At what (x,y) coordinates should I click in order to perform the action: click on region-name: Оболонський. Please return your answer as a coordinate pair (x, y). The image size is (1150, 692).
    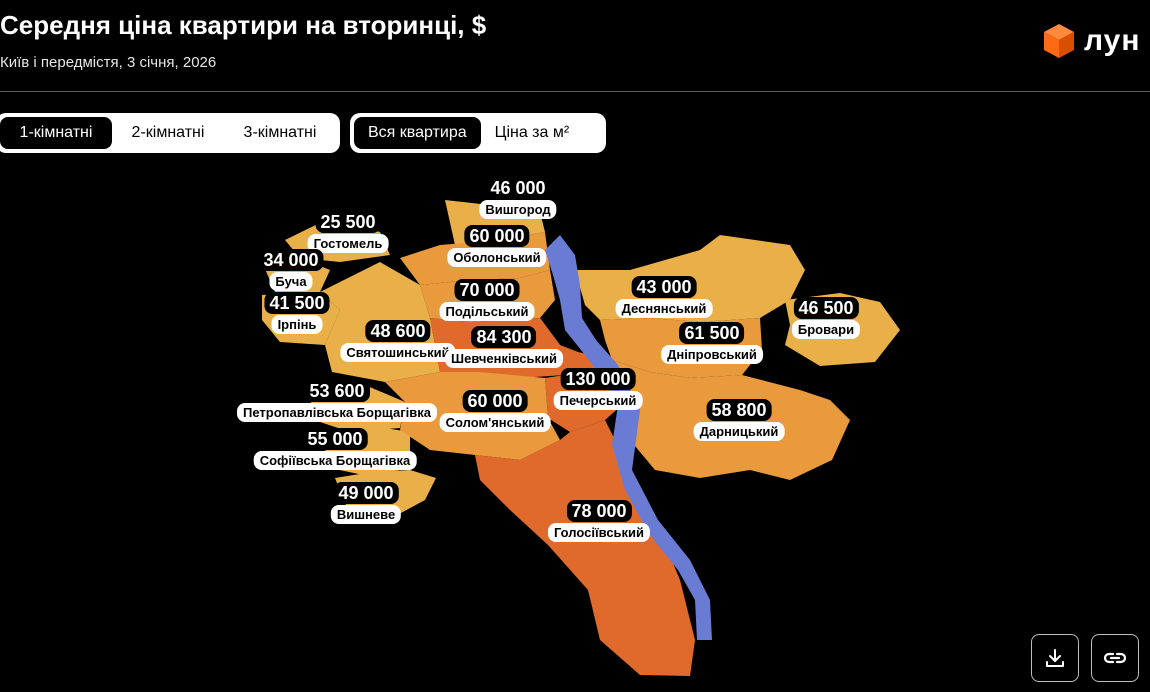
    Looking at the image, I should click on (497, 257).